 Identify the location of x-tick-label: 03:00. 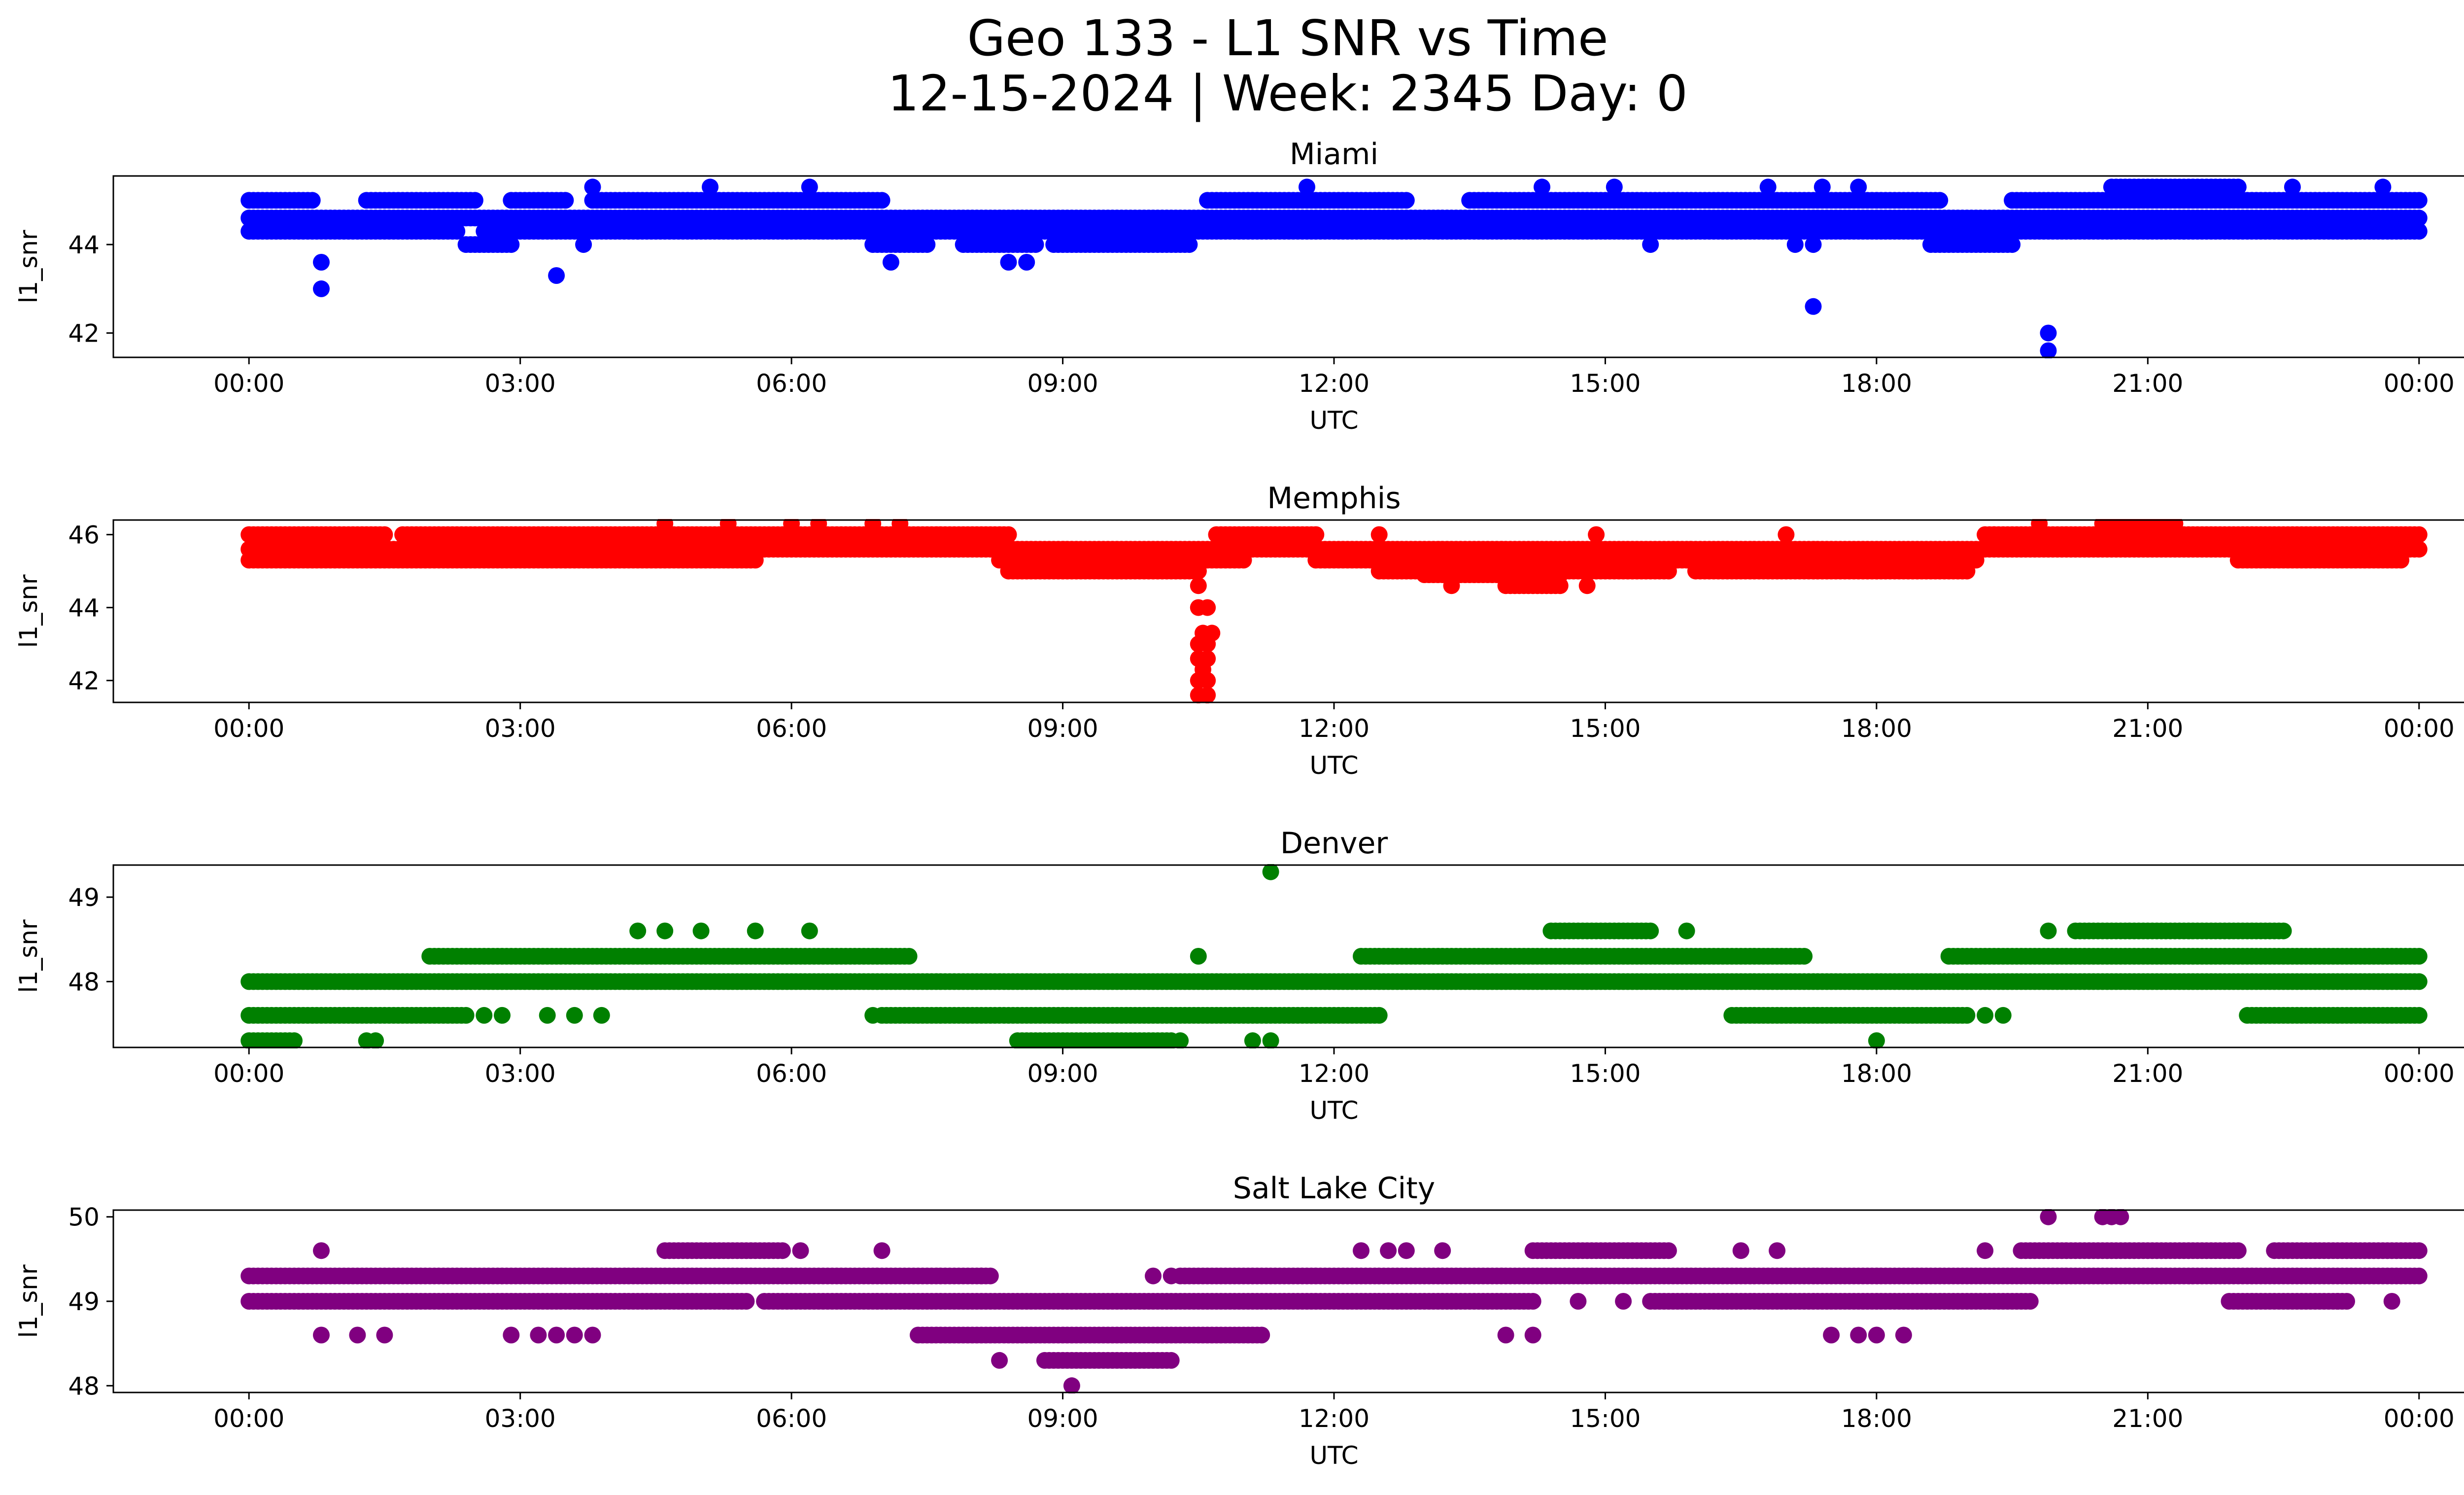
(520, 728).